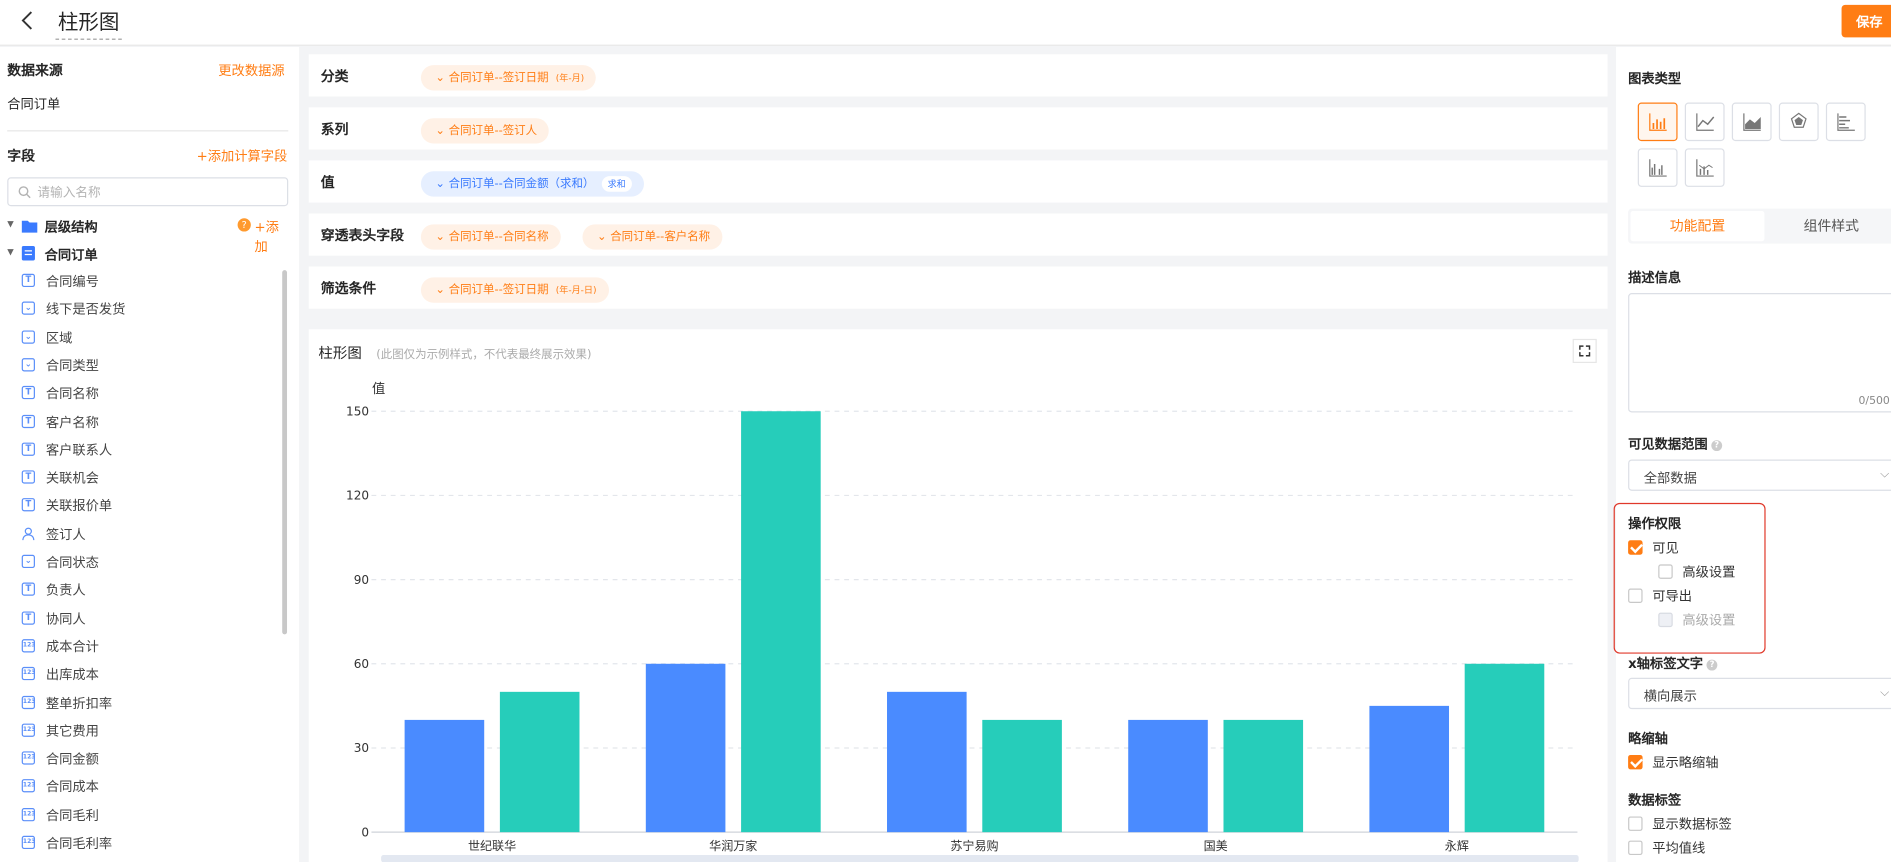 The image size is (1891, 862). Describe the element at coordinates (151, 703) in the screenshot. I see `field-item: 123 整单折扣率` at that location.